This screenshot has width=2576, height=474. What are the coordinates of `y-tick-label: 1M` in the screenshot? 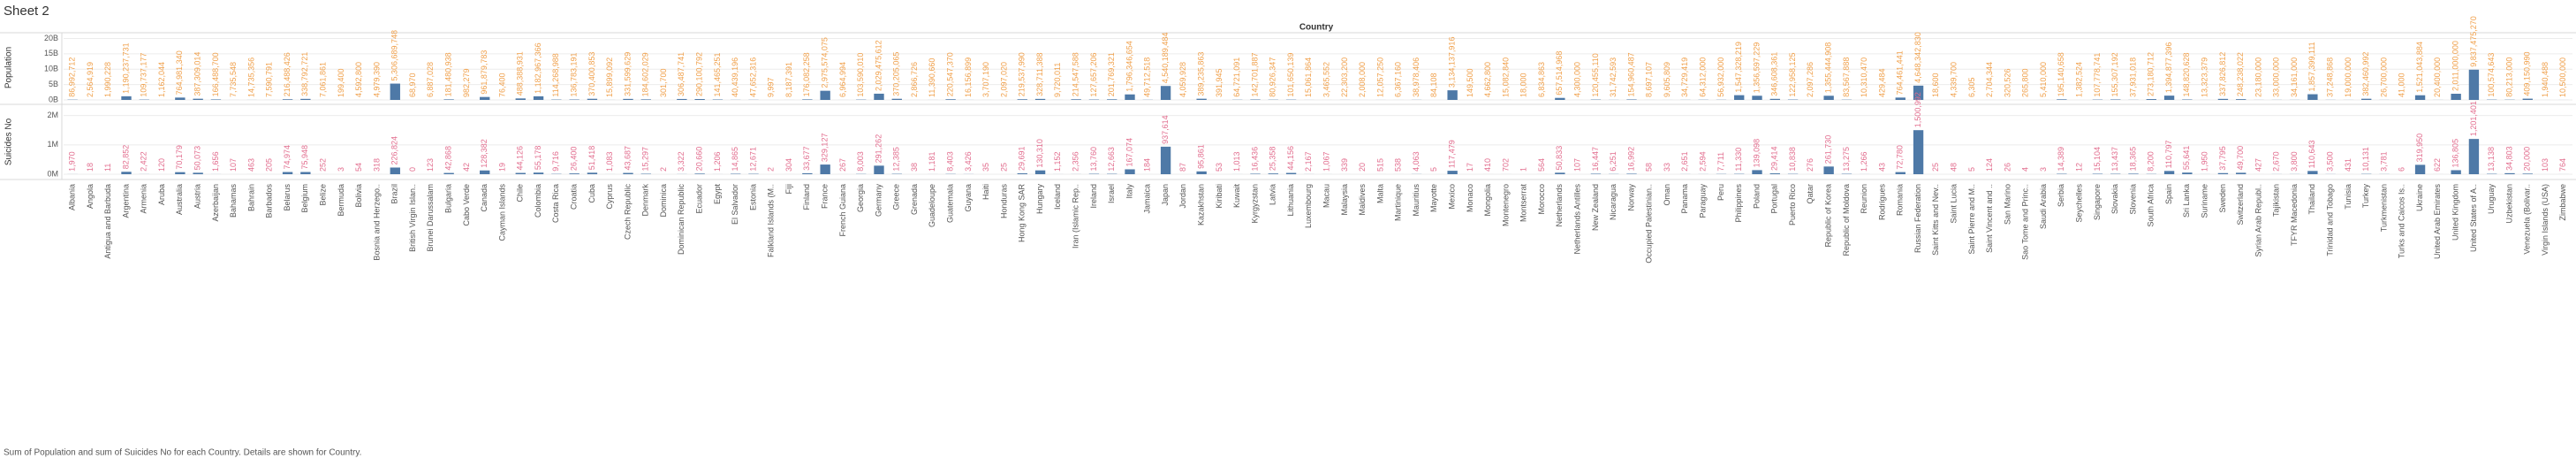 It's located at (53, 144).